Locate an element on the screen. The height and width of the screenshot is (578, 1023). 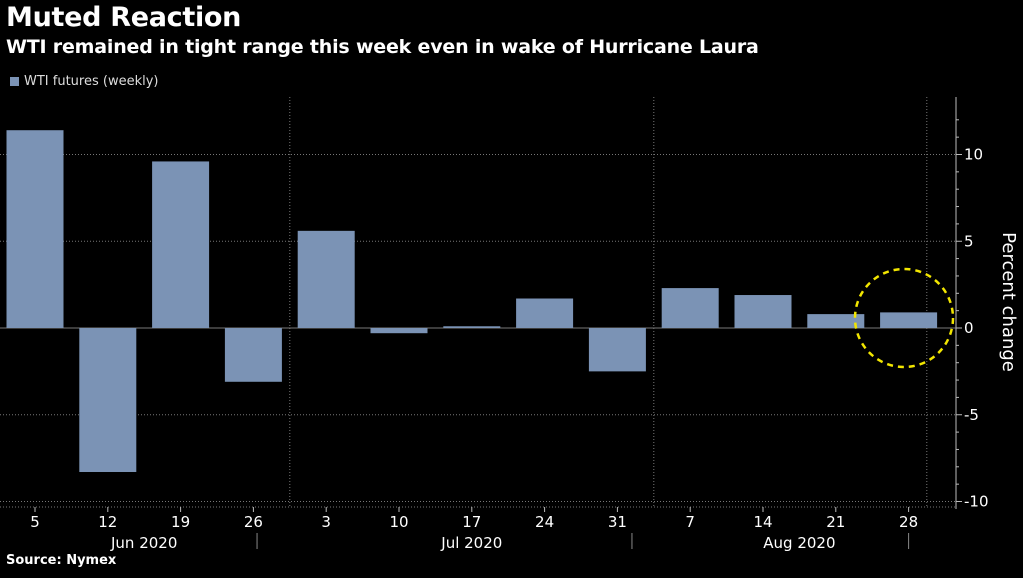
x-tick-label: 14 is located at coordinates (762, 522).